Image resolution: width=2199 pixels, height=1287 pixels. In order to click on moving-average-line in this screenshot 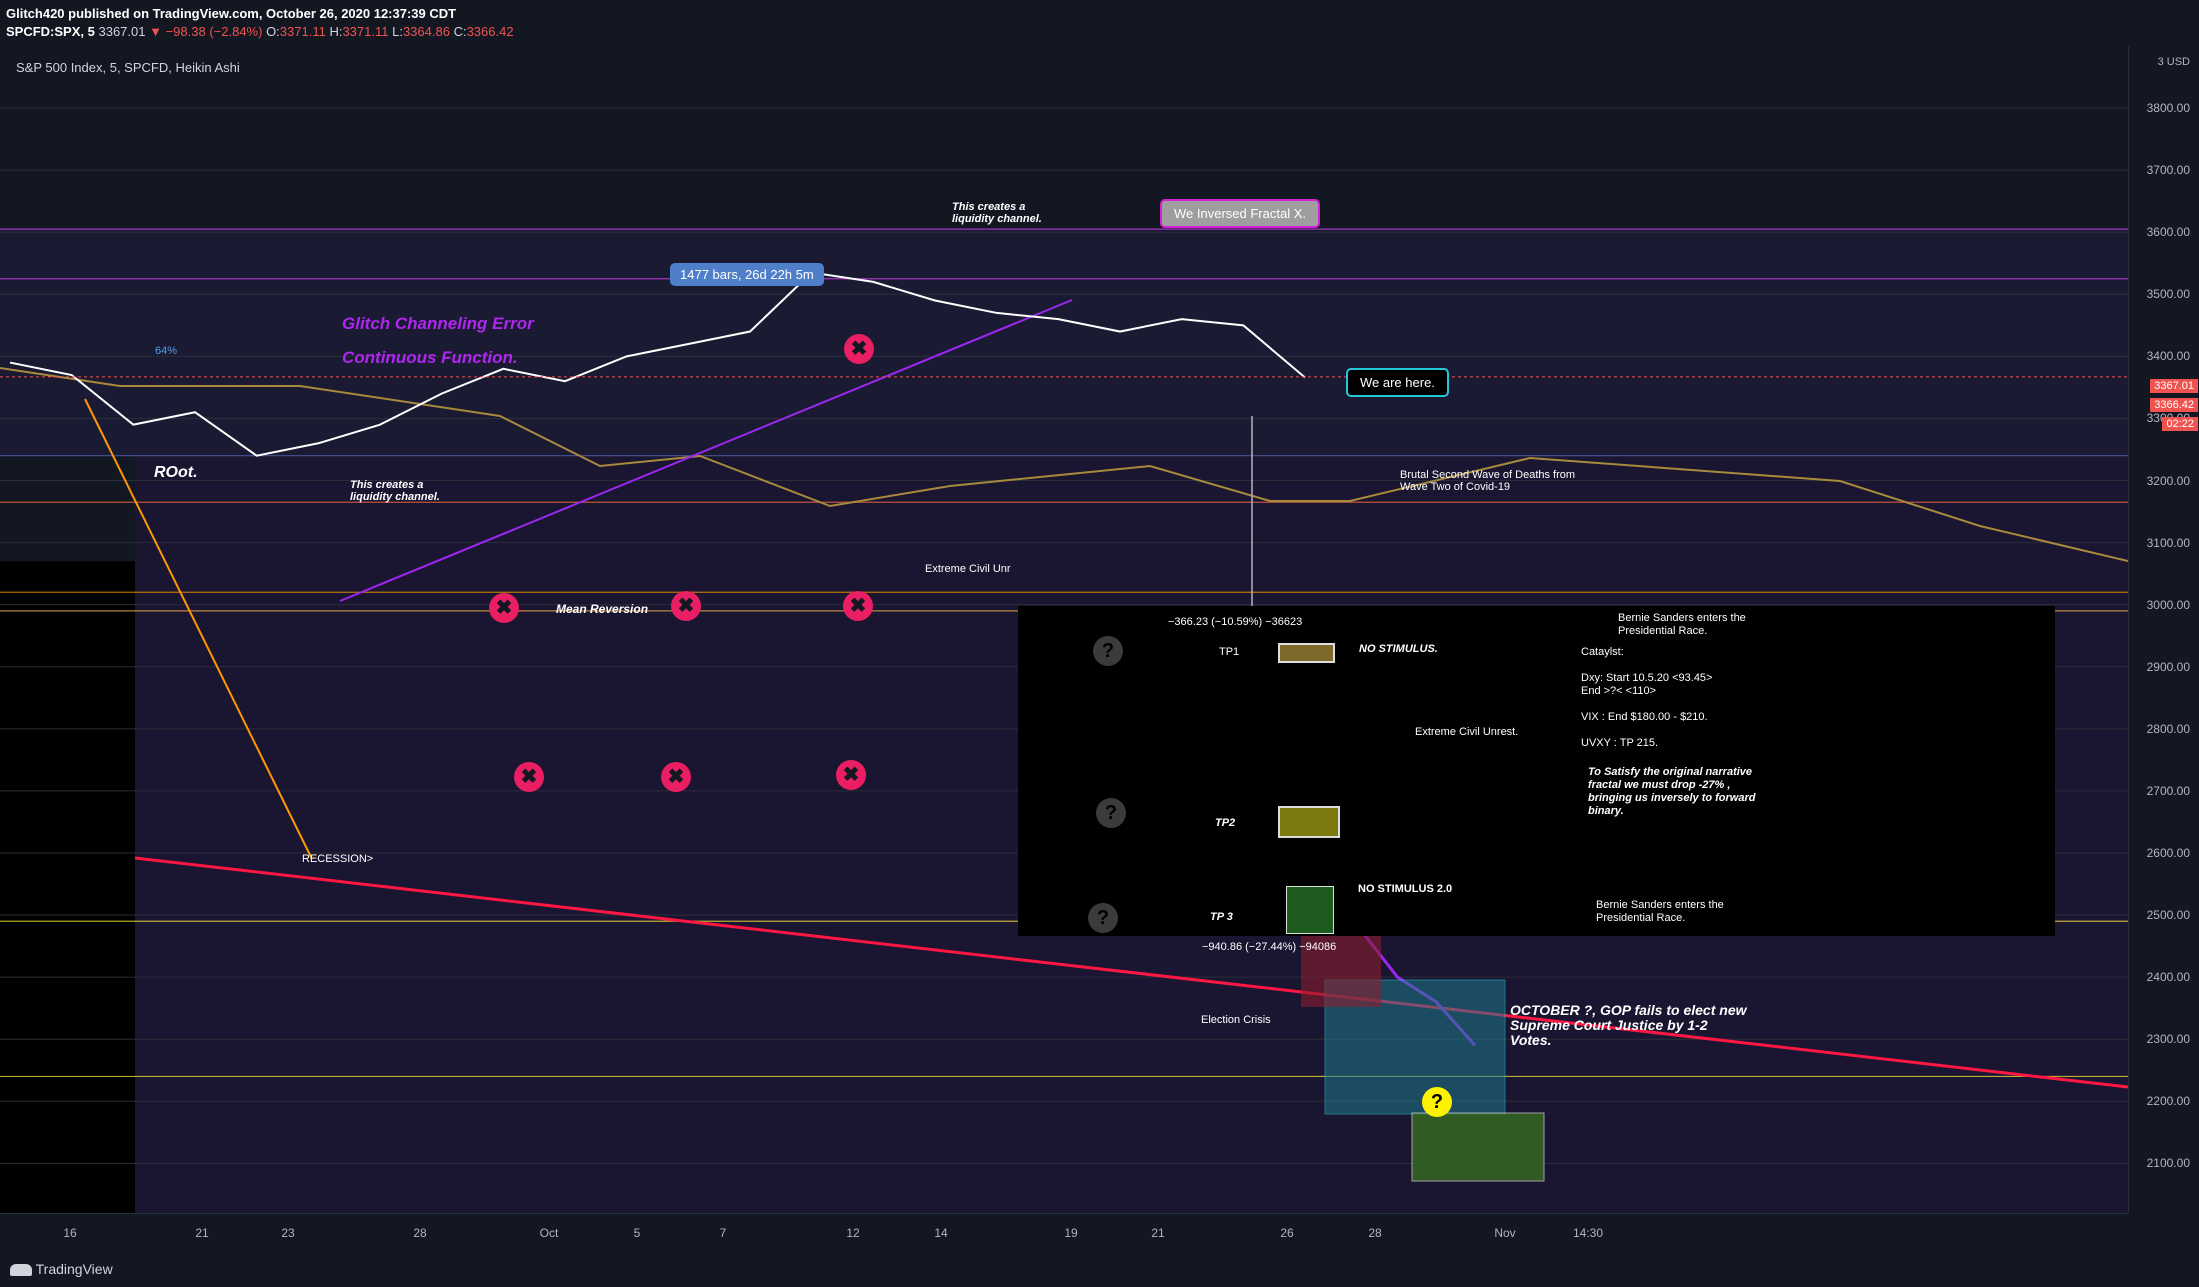, I will do `click(1064, 464)`.